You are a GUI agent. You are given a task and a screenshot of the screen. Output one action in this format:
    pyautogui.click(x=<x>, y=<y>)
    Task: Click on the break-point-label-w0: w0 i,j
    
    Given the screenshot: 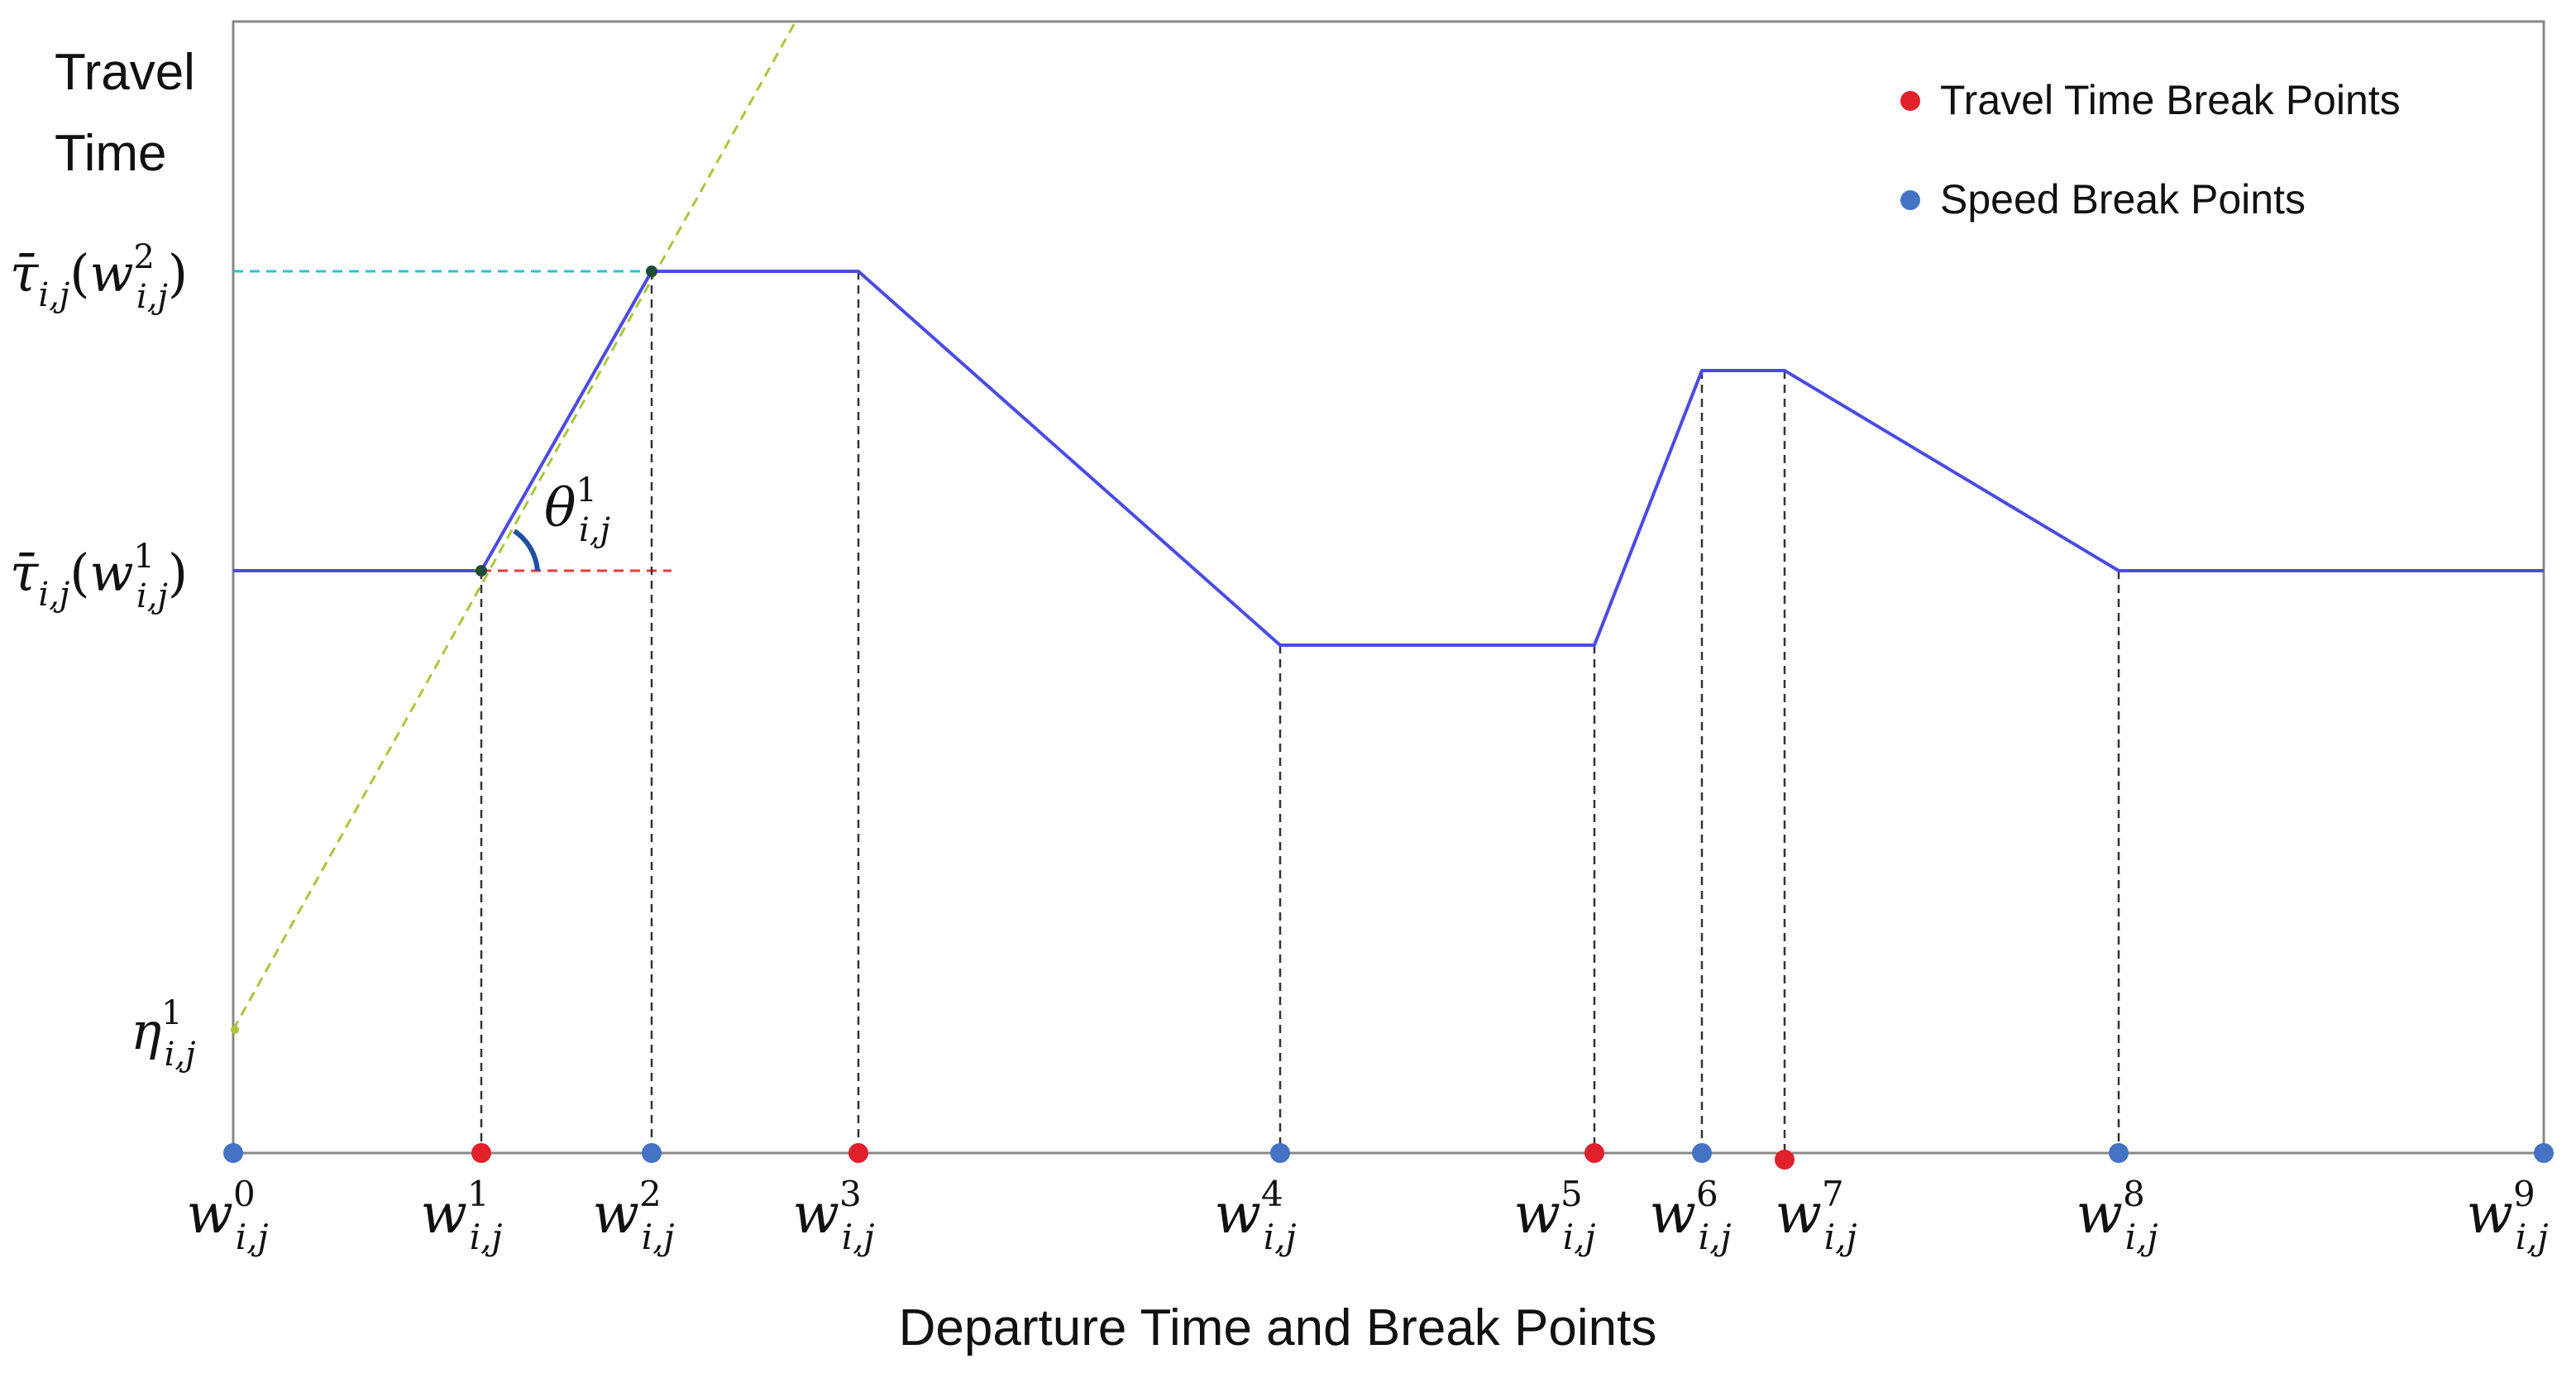 What is the action you would take?
    pyautogui.click(x=227, y=1215)
    